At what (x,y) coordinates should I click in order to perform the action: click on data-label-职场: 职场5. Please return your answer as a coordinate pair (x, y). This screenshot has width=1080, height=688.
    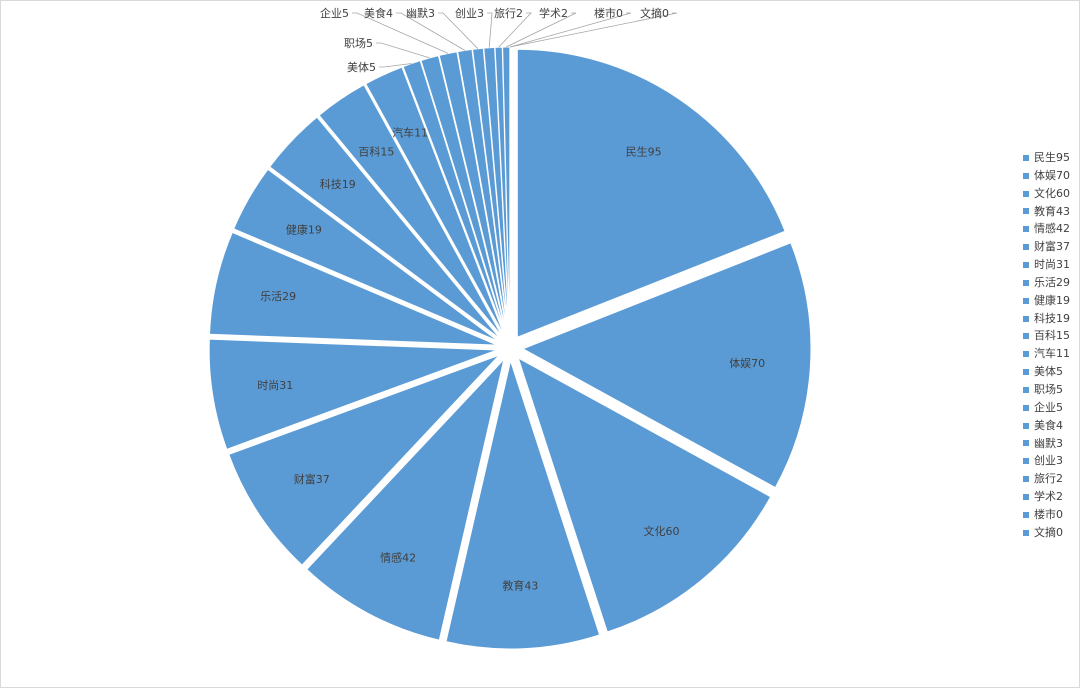
    Looking at the image, I should click on (358, 43).